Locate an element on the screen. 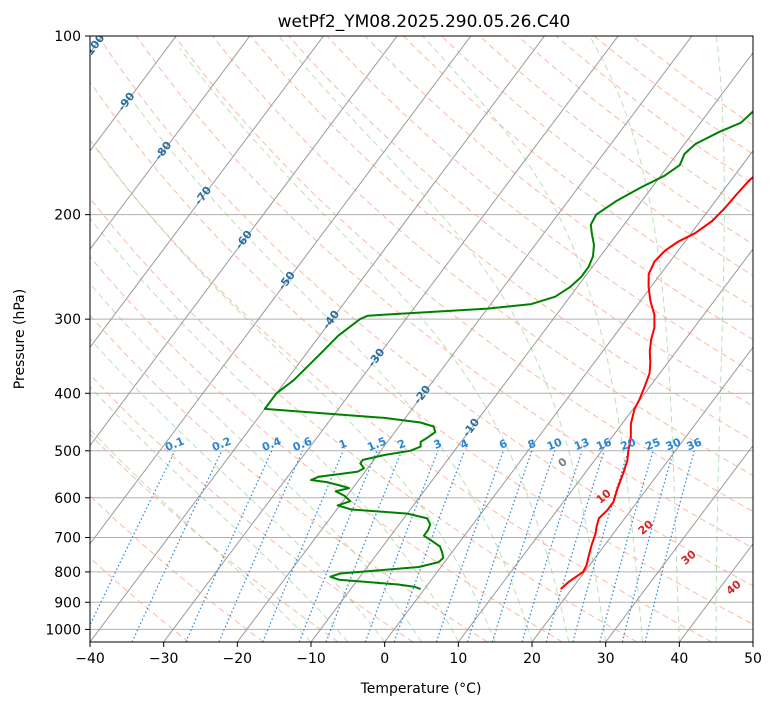 The width and height of the screenshot is (775, 712). x-tick-label: 40 is located at coordinates (679, 659).